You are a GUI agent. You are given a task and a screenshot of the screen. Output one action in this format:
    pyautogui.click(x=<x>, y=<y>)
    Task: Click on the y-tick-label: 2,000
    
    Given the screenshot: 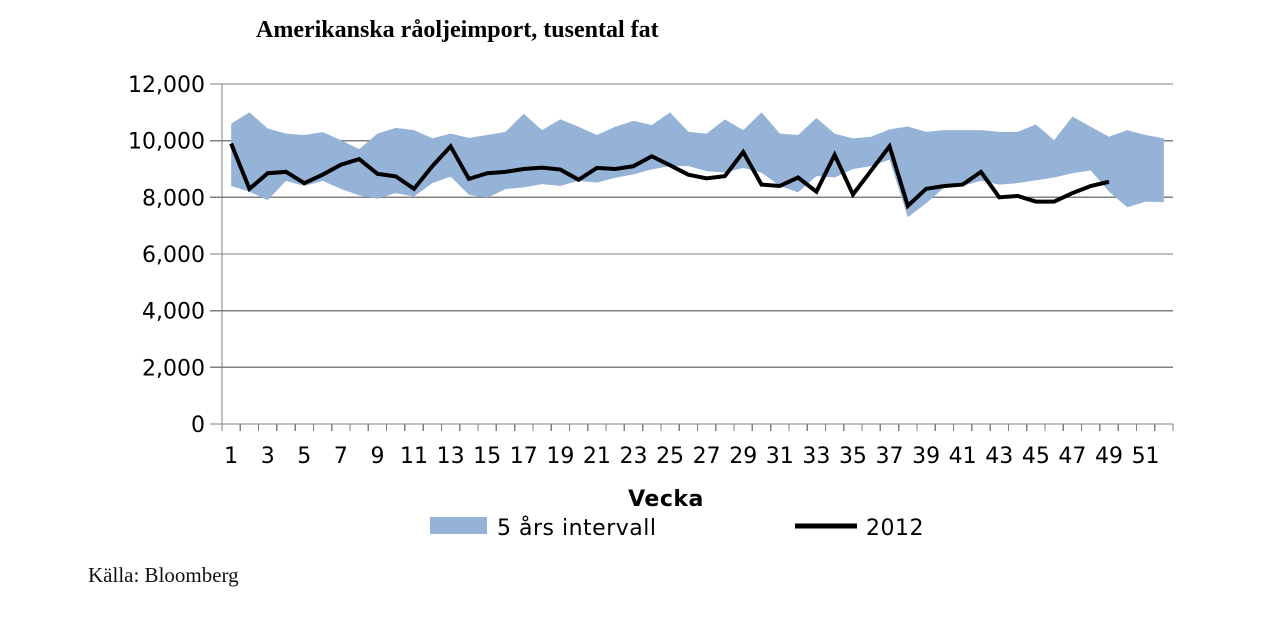 What is the action you would take?
    pyautogui.click(x=173, y=368)
    